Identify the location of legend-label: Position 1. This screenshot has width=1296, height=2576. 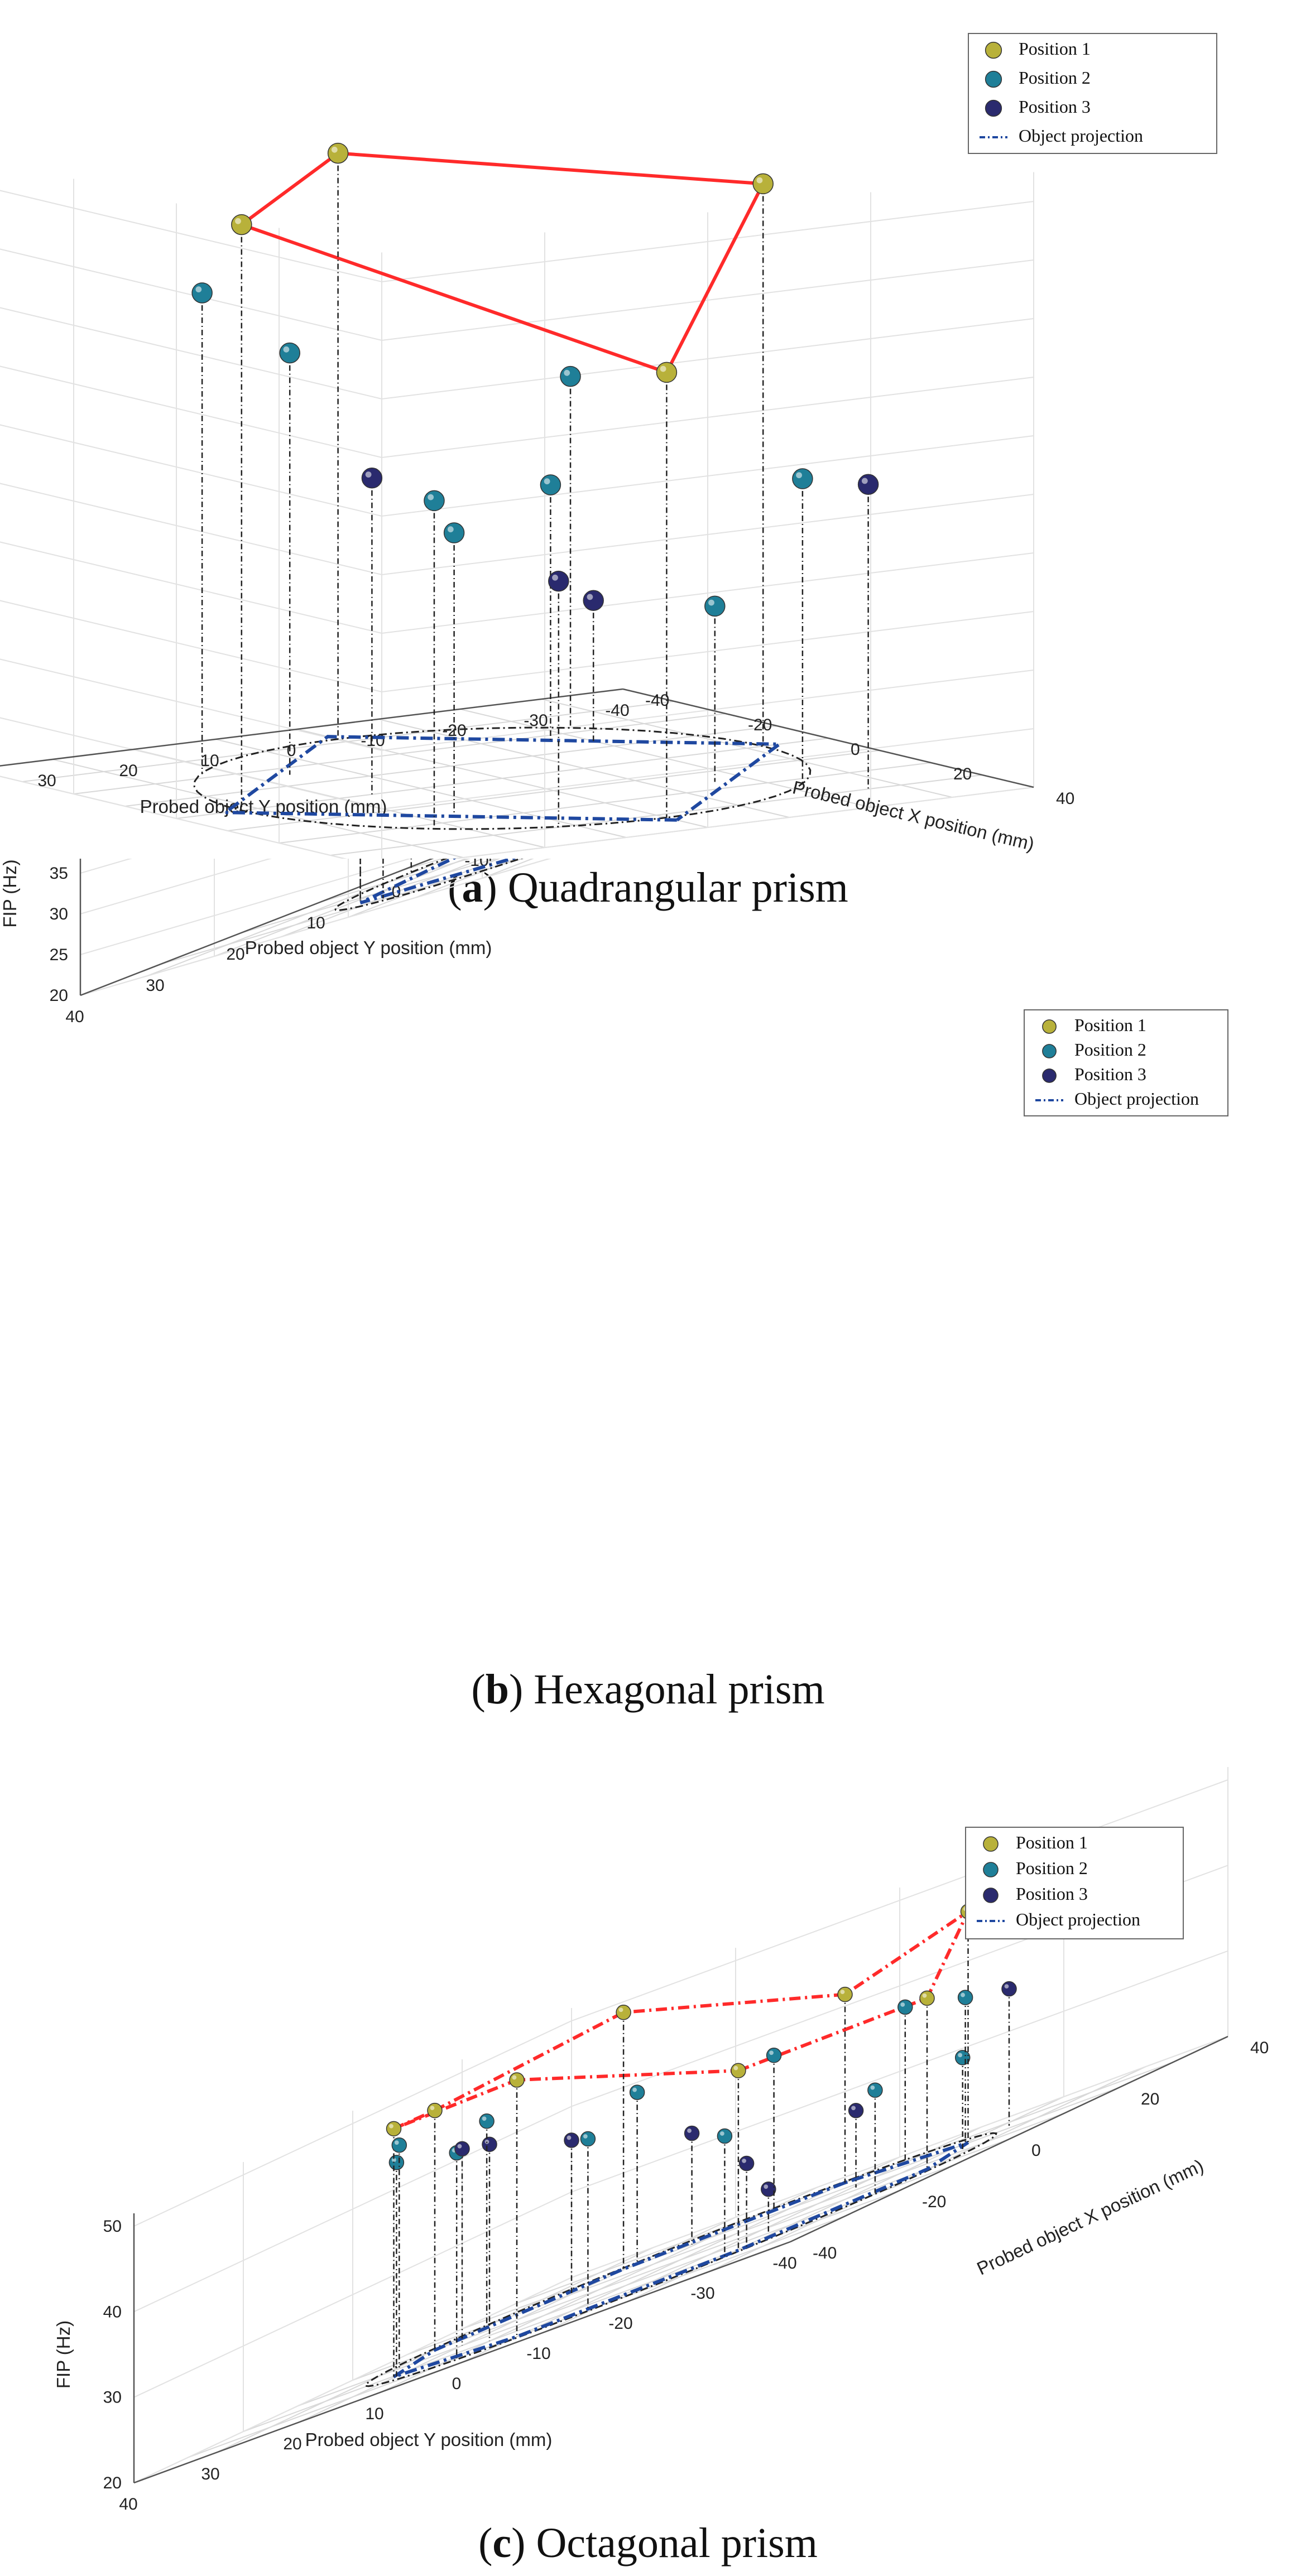
(1110, 1025).